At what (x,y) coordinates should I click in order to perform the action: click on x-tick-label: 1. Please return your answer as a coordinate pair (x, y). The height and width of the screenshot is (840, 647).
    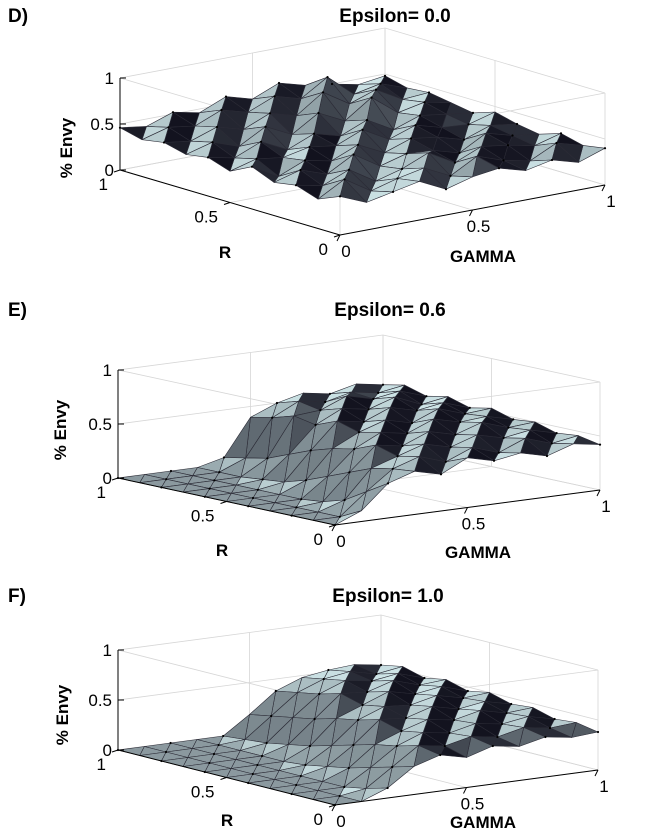
    Looking at the image, I should click on (610, 201).